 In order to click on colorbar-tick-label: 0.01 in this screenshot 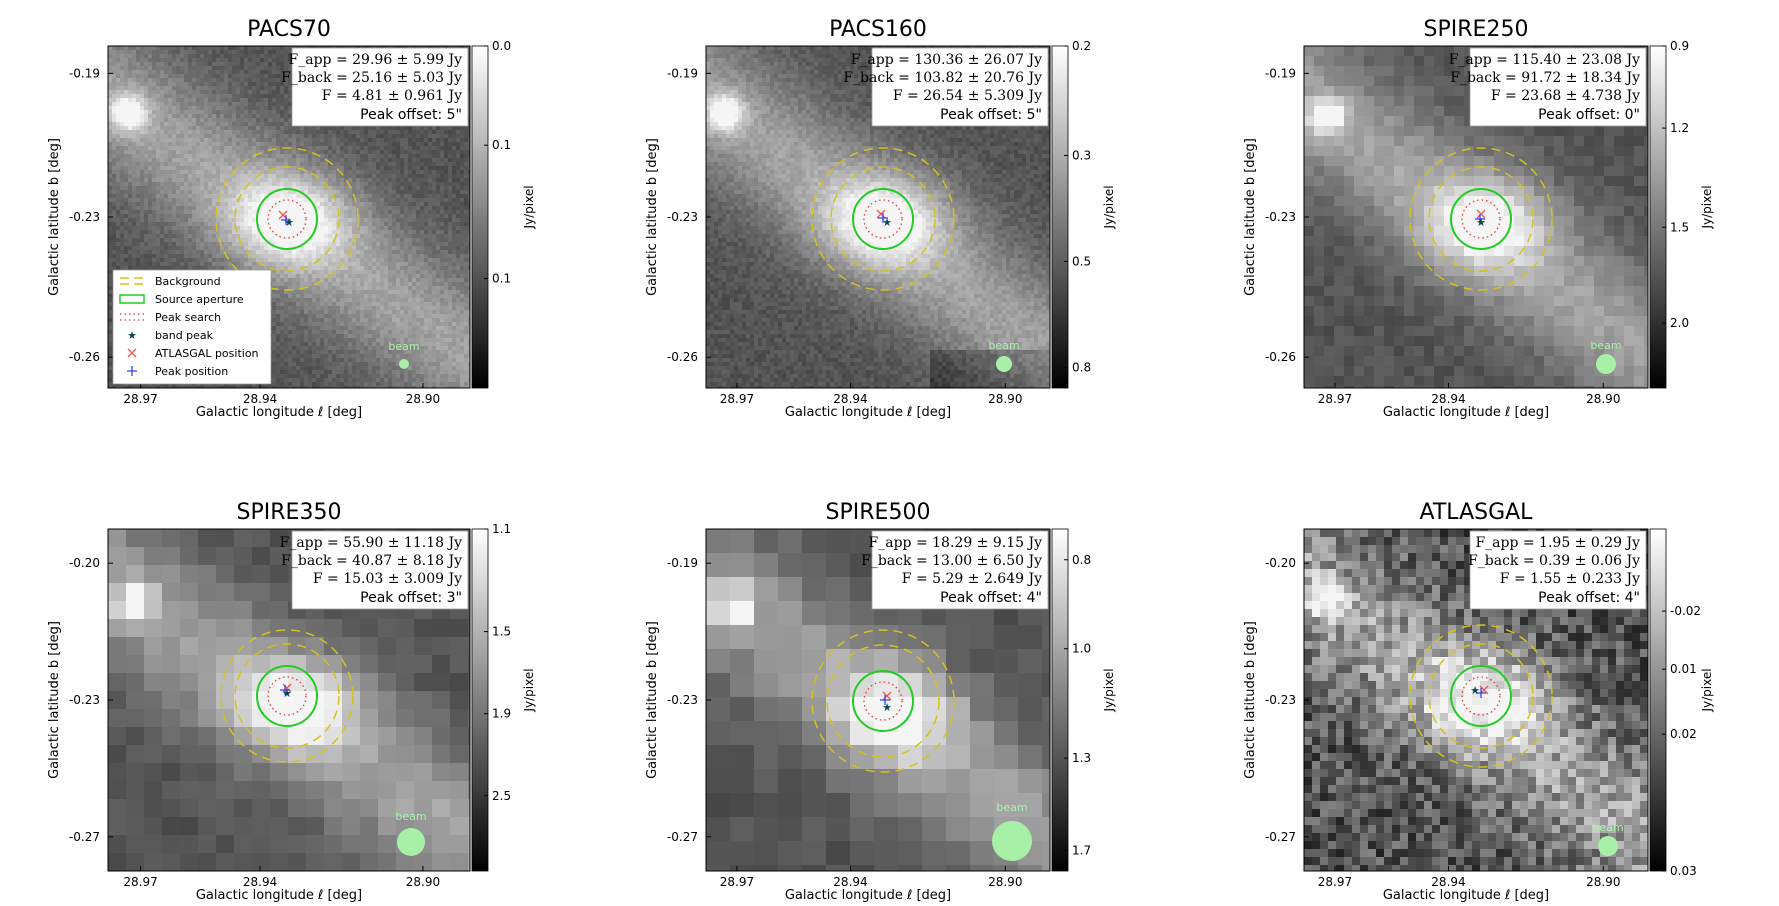, I will do `click(1683, 669)`.